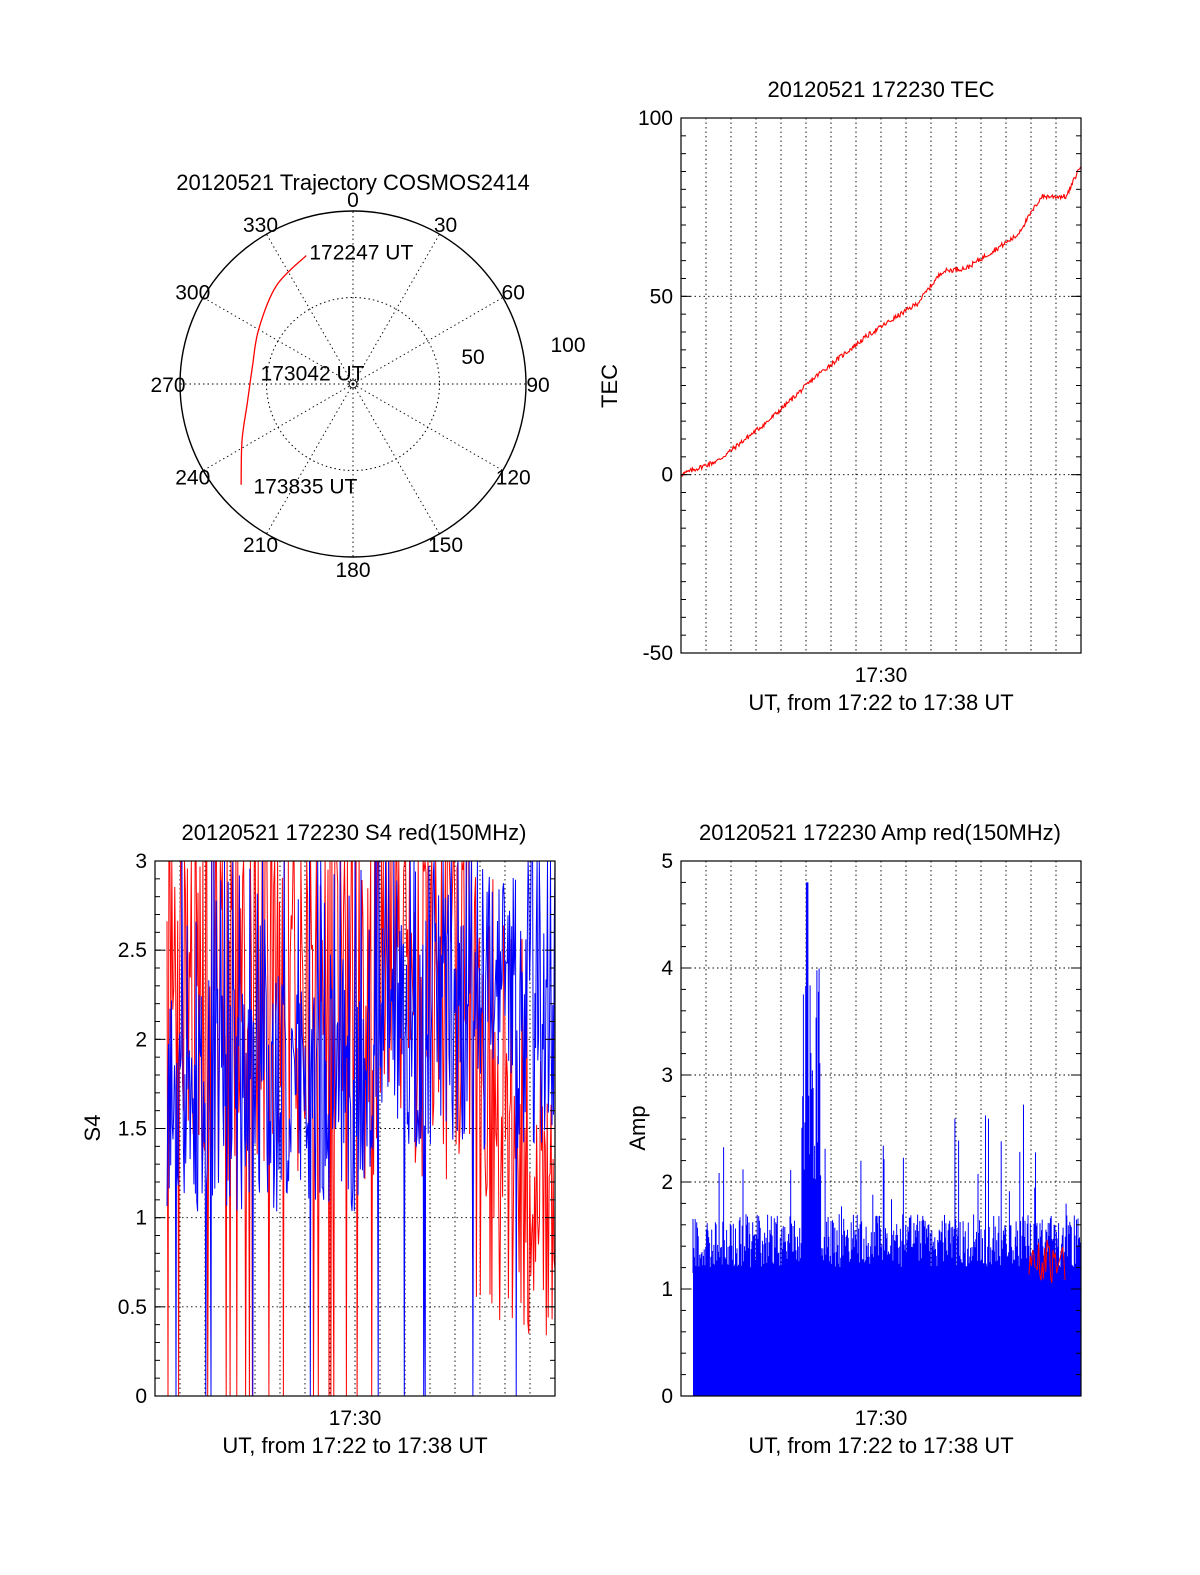 The width and height of the screenshot is (1200, 1575). What do you see at coordinates (132, 1307) in the screenshot?
I see `s4-y-tick-label: 0.5` at bounding box center [132, 1307].